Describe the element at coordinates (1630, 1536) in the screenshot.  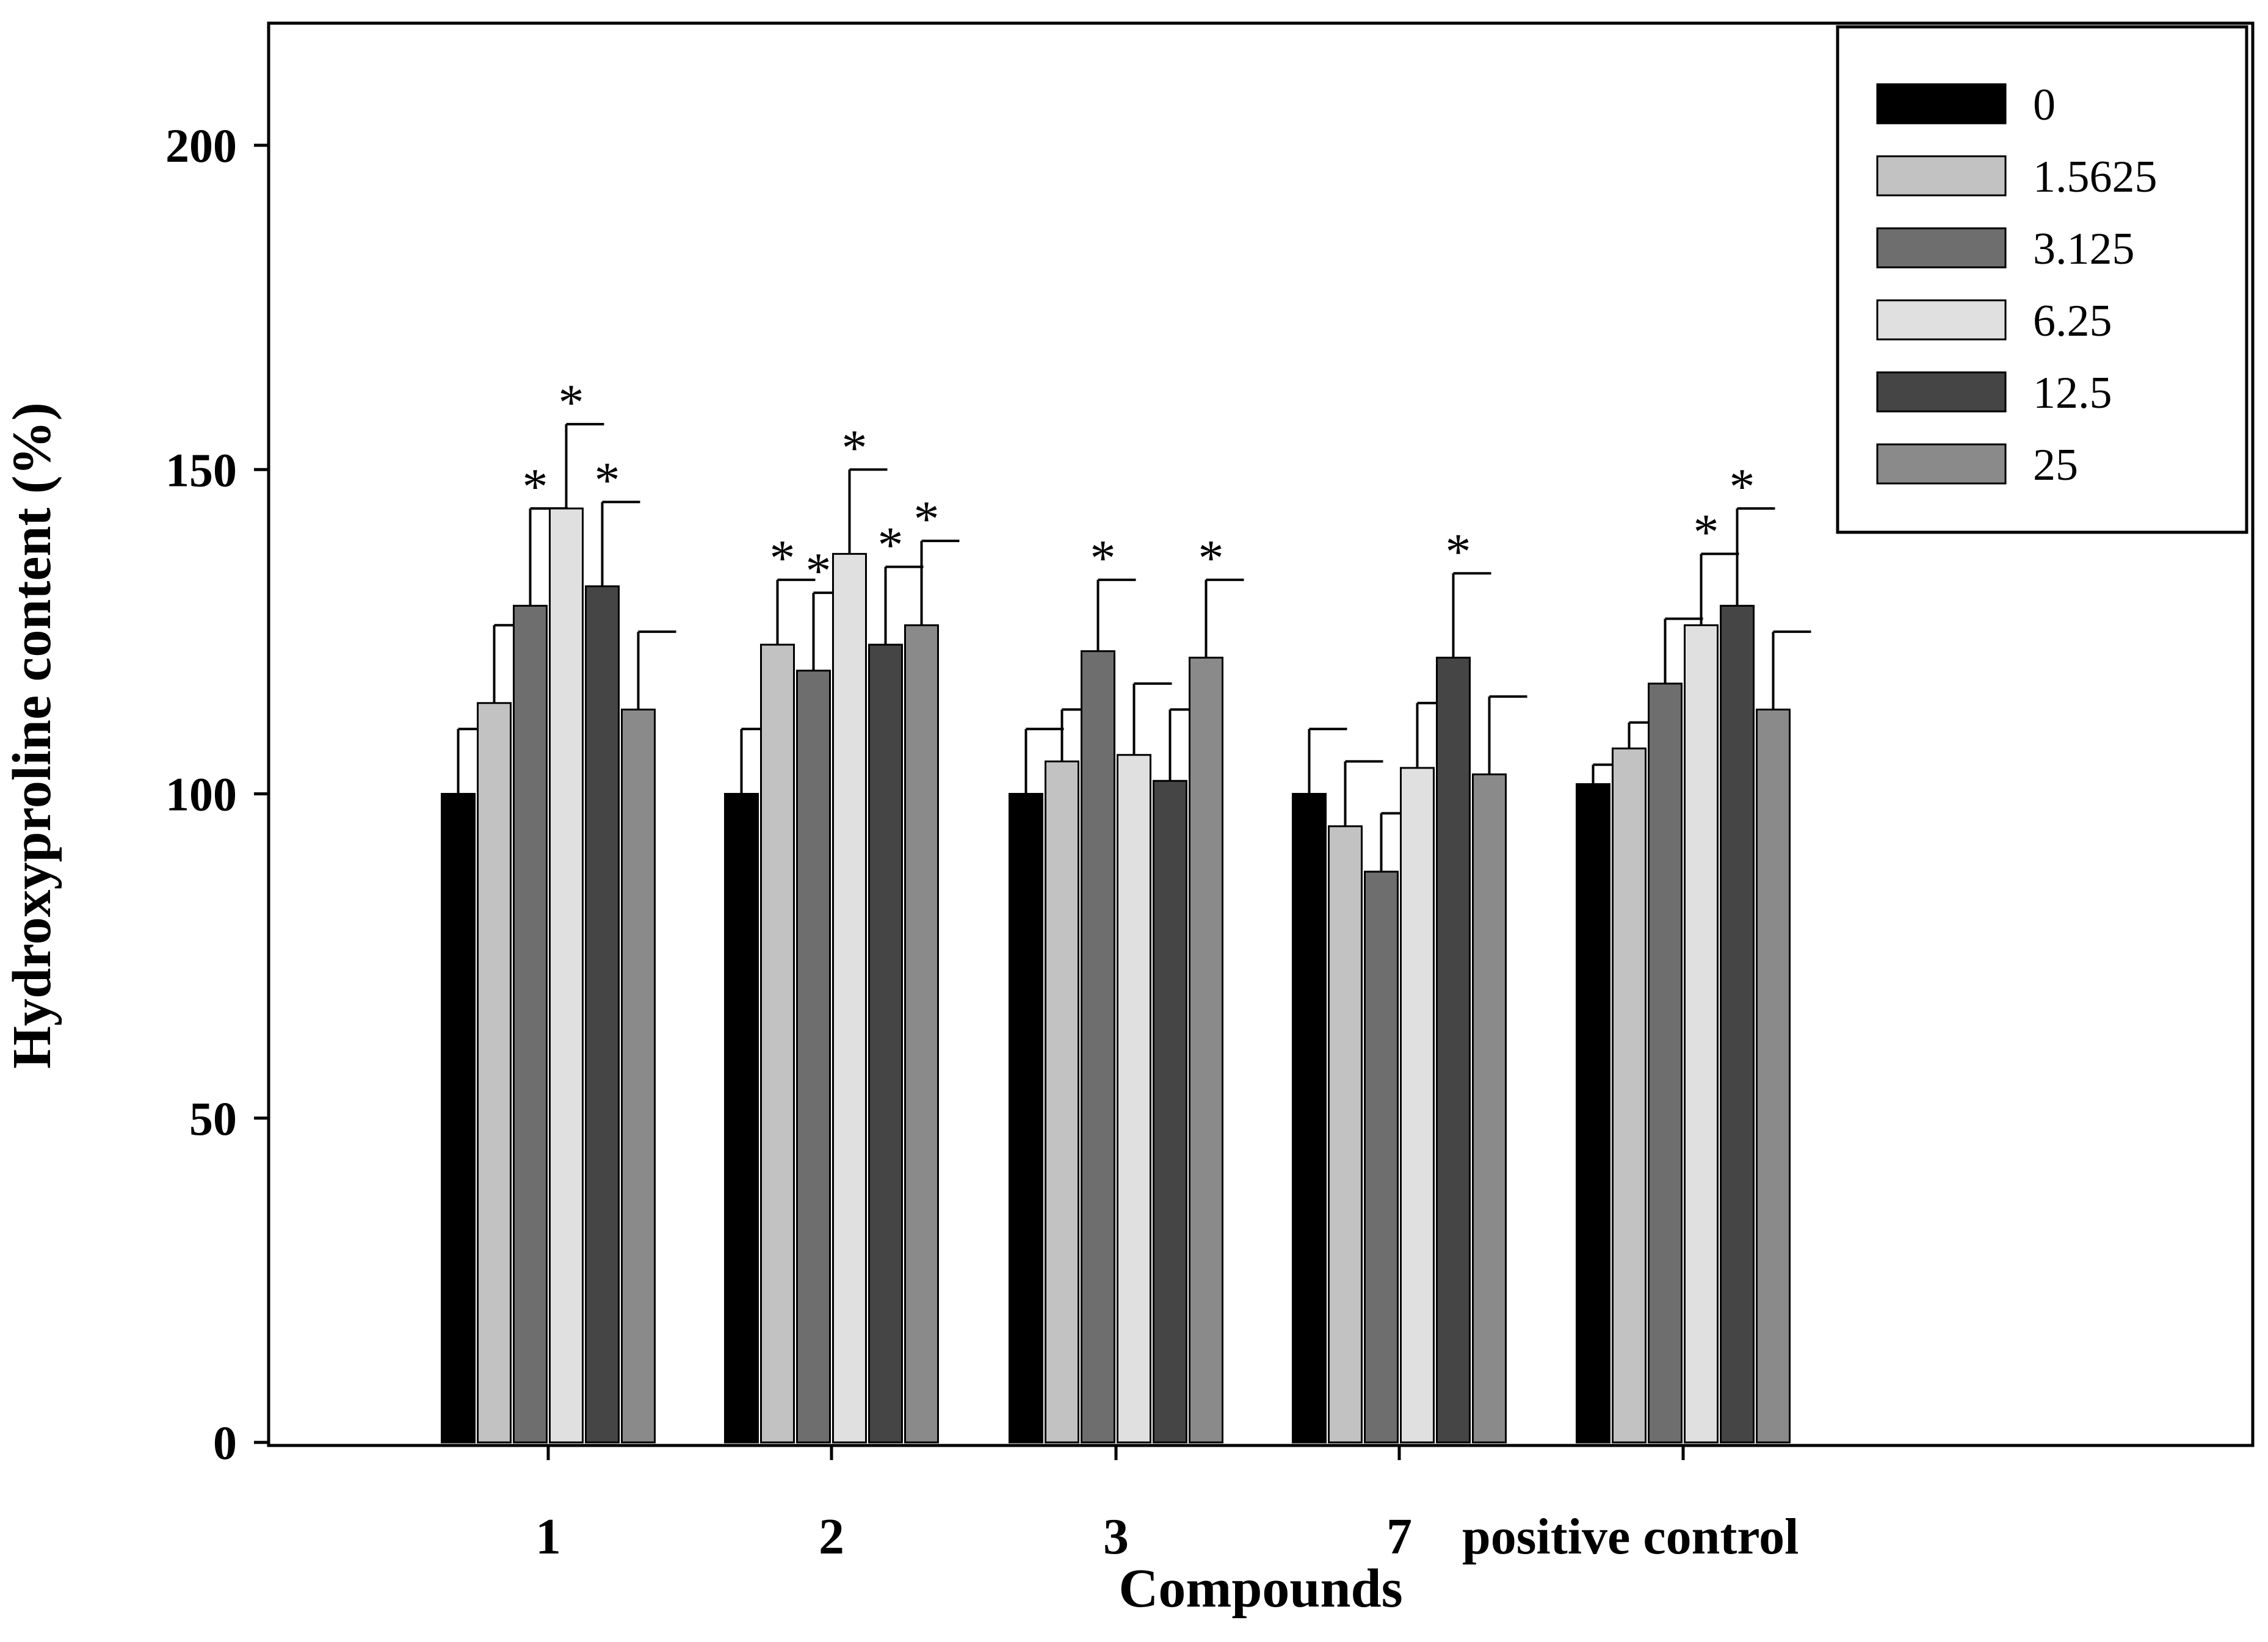
I see `x-tick-label: positive control` at that location.